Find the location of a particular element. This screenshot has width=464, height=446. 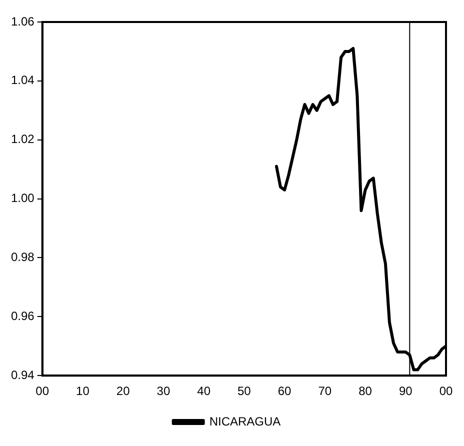

legend-label: NICARAGUA is located at coordinates (245, 421).